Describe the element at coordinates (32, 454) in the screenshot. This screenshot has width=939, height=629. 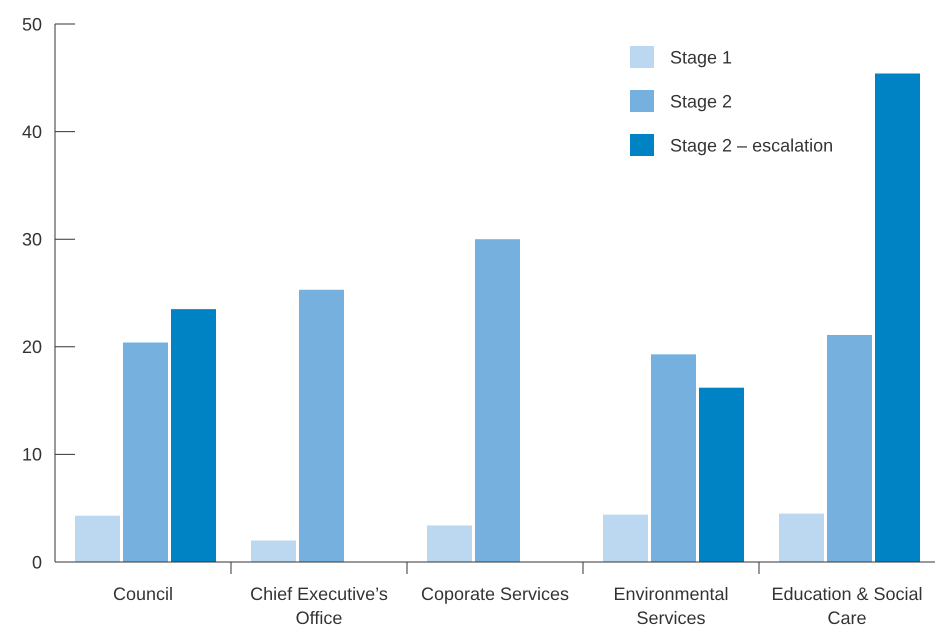
I see `y-tick-label: 10` at that location.